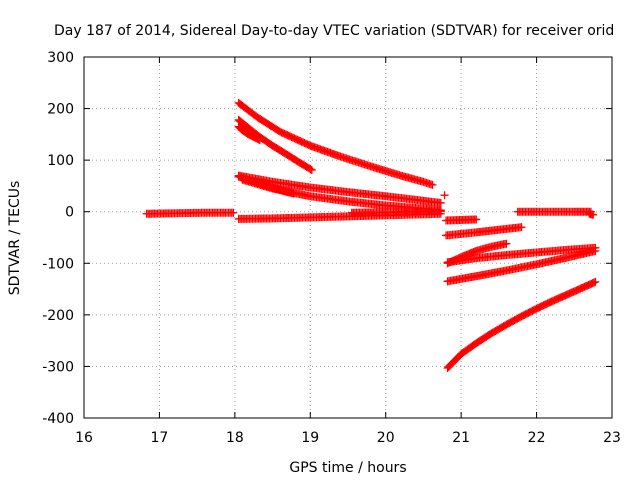 The height and width of the screenshot is (480, 640). What do you see at coordinates (58, 316) in the screenshot?
I see `y-tick-label: -200` at bounding box center [58, 316].